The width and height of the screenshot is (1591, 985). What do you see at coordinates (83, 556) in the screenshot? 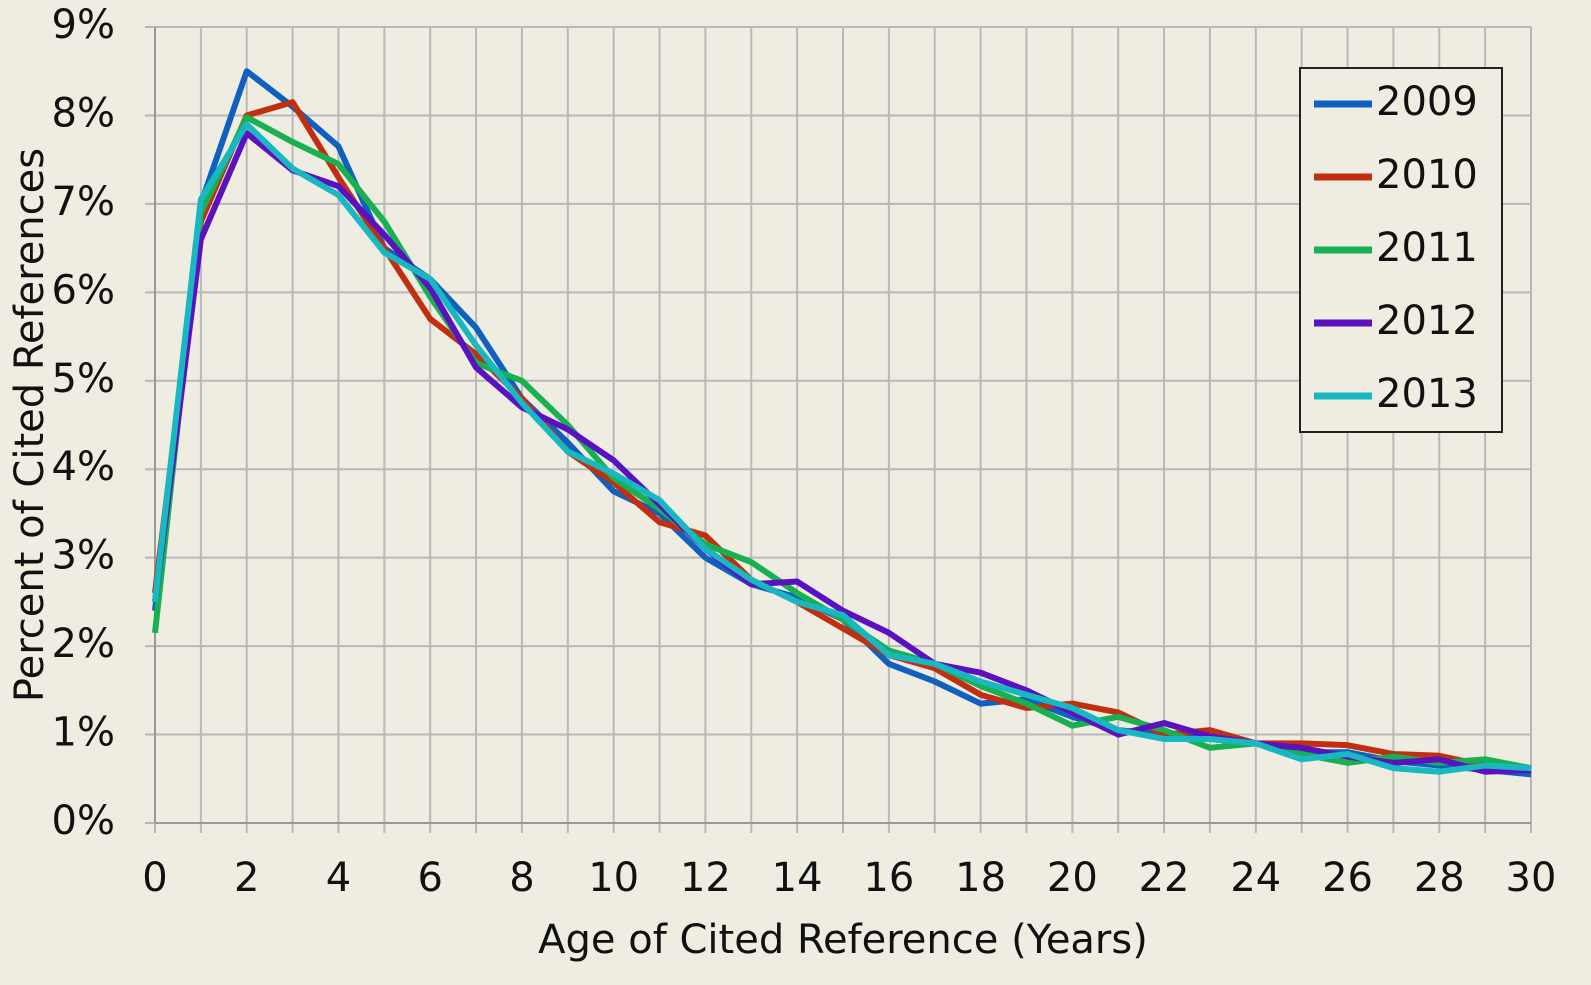
I see `y-tick-label: 3%` at bounding box center [83, 556].